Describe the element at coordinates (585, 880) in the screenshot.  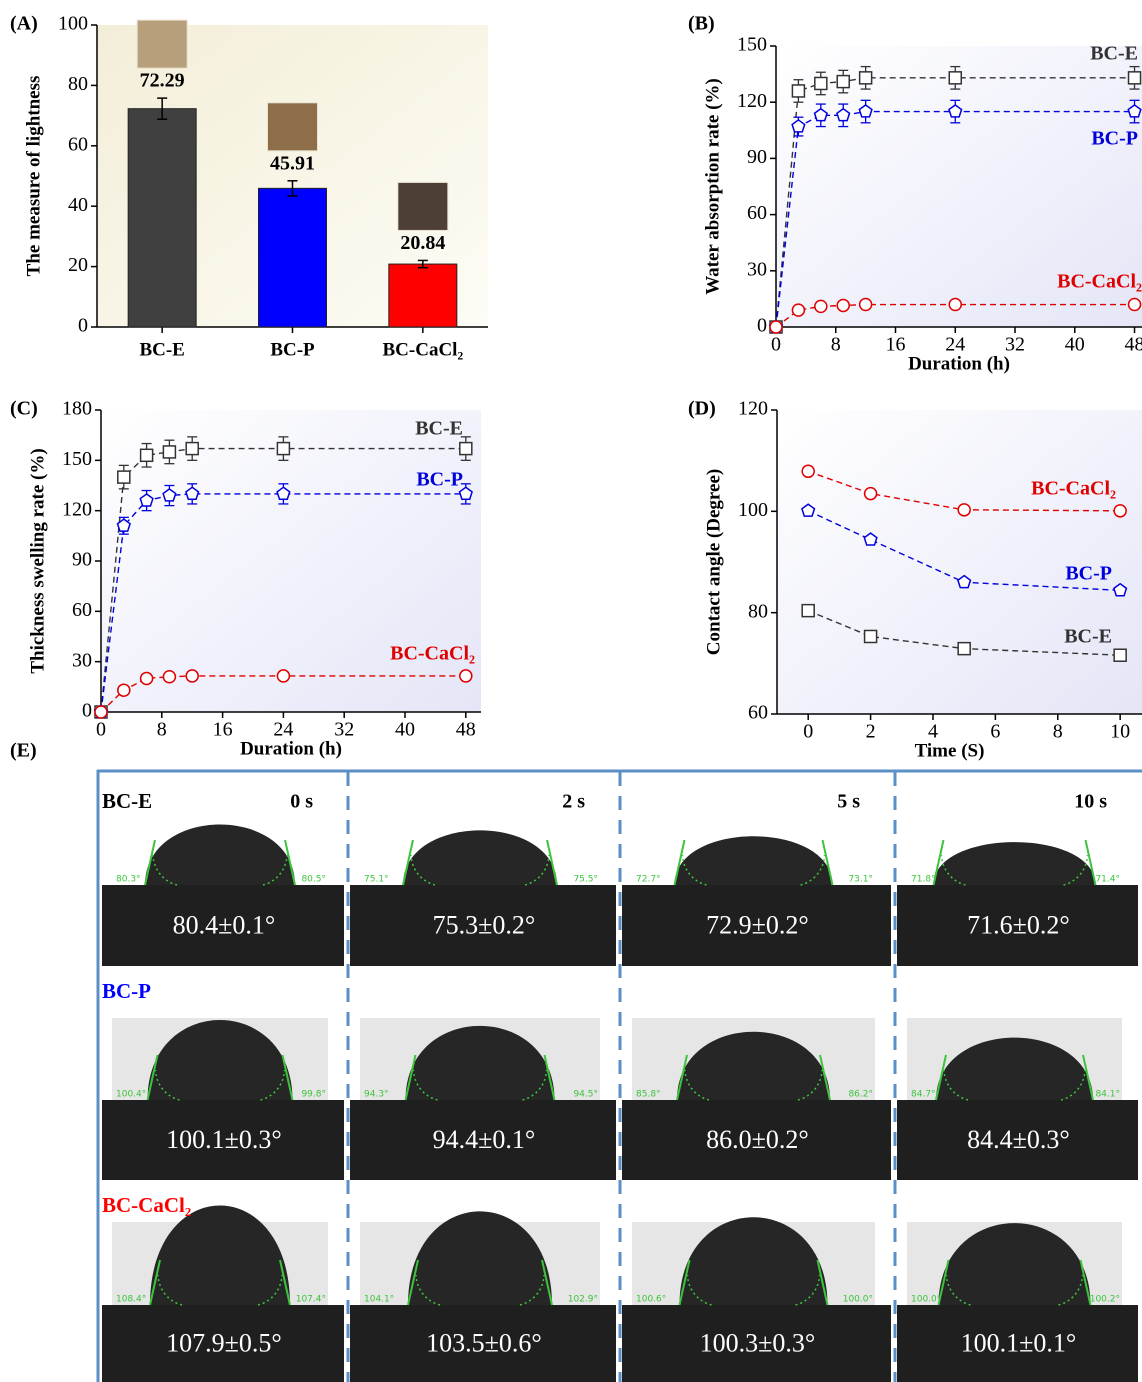
I see `right-angle: 75.5°` at that location.